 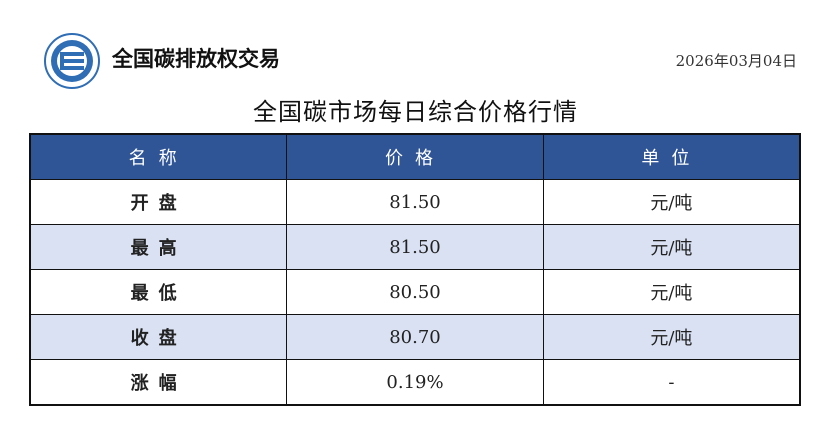 I want to click on table-row: 最高 81.50 元/吨, so click(x=415, y=247).